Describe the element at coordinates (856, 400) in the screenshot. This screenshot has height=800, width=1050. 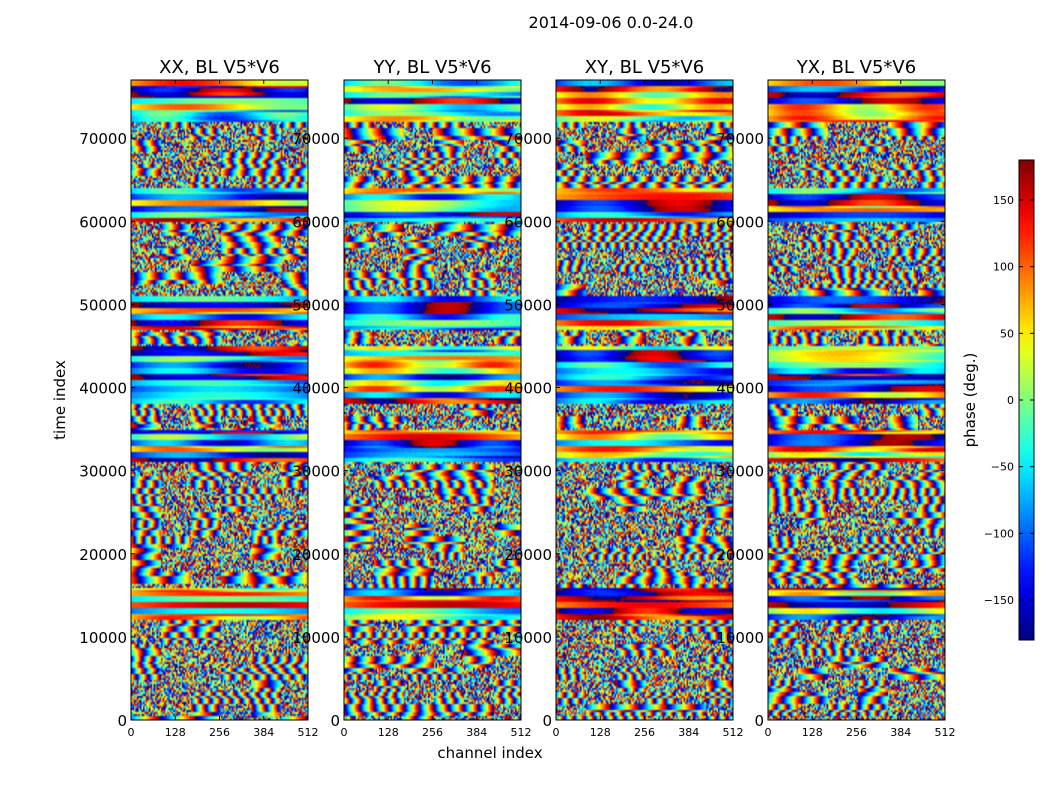
I see `heatmap-yx` at that location.